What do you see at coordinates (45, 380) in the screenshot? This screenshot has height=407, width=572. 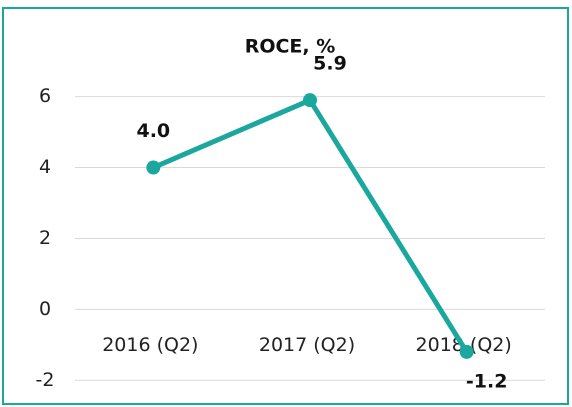 I see `y-tick-label: -2` at bounding box center [45, 380].